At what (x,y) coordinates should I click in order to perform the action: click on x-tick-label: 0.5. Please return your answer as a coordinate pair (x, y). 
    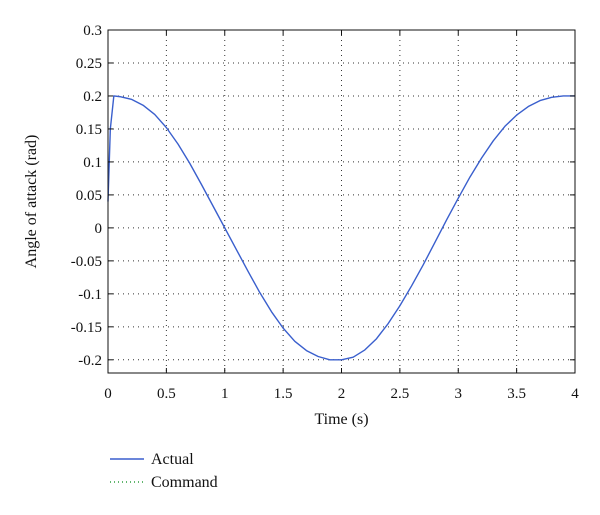
    Looking at the image, I should click on (166, 394).